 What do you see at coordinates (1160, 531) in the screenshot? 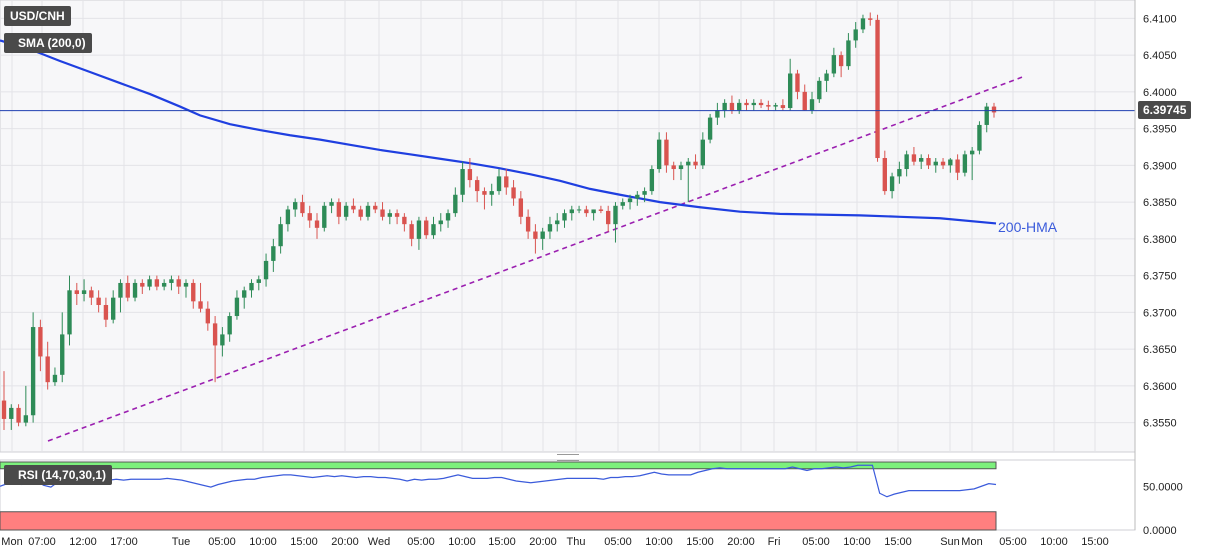
I see `rsi-y-tick-label: 0.0000` at bounding box center [1160, 531].